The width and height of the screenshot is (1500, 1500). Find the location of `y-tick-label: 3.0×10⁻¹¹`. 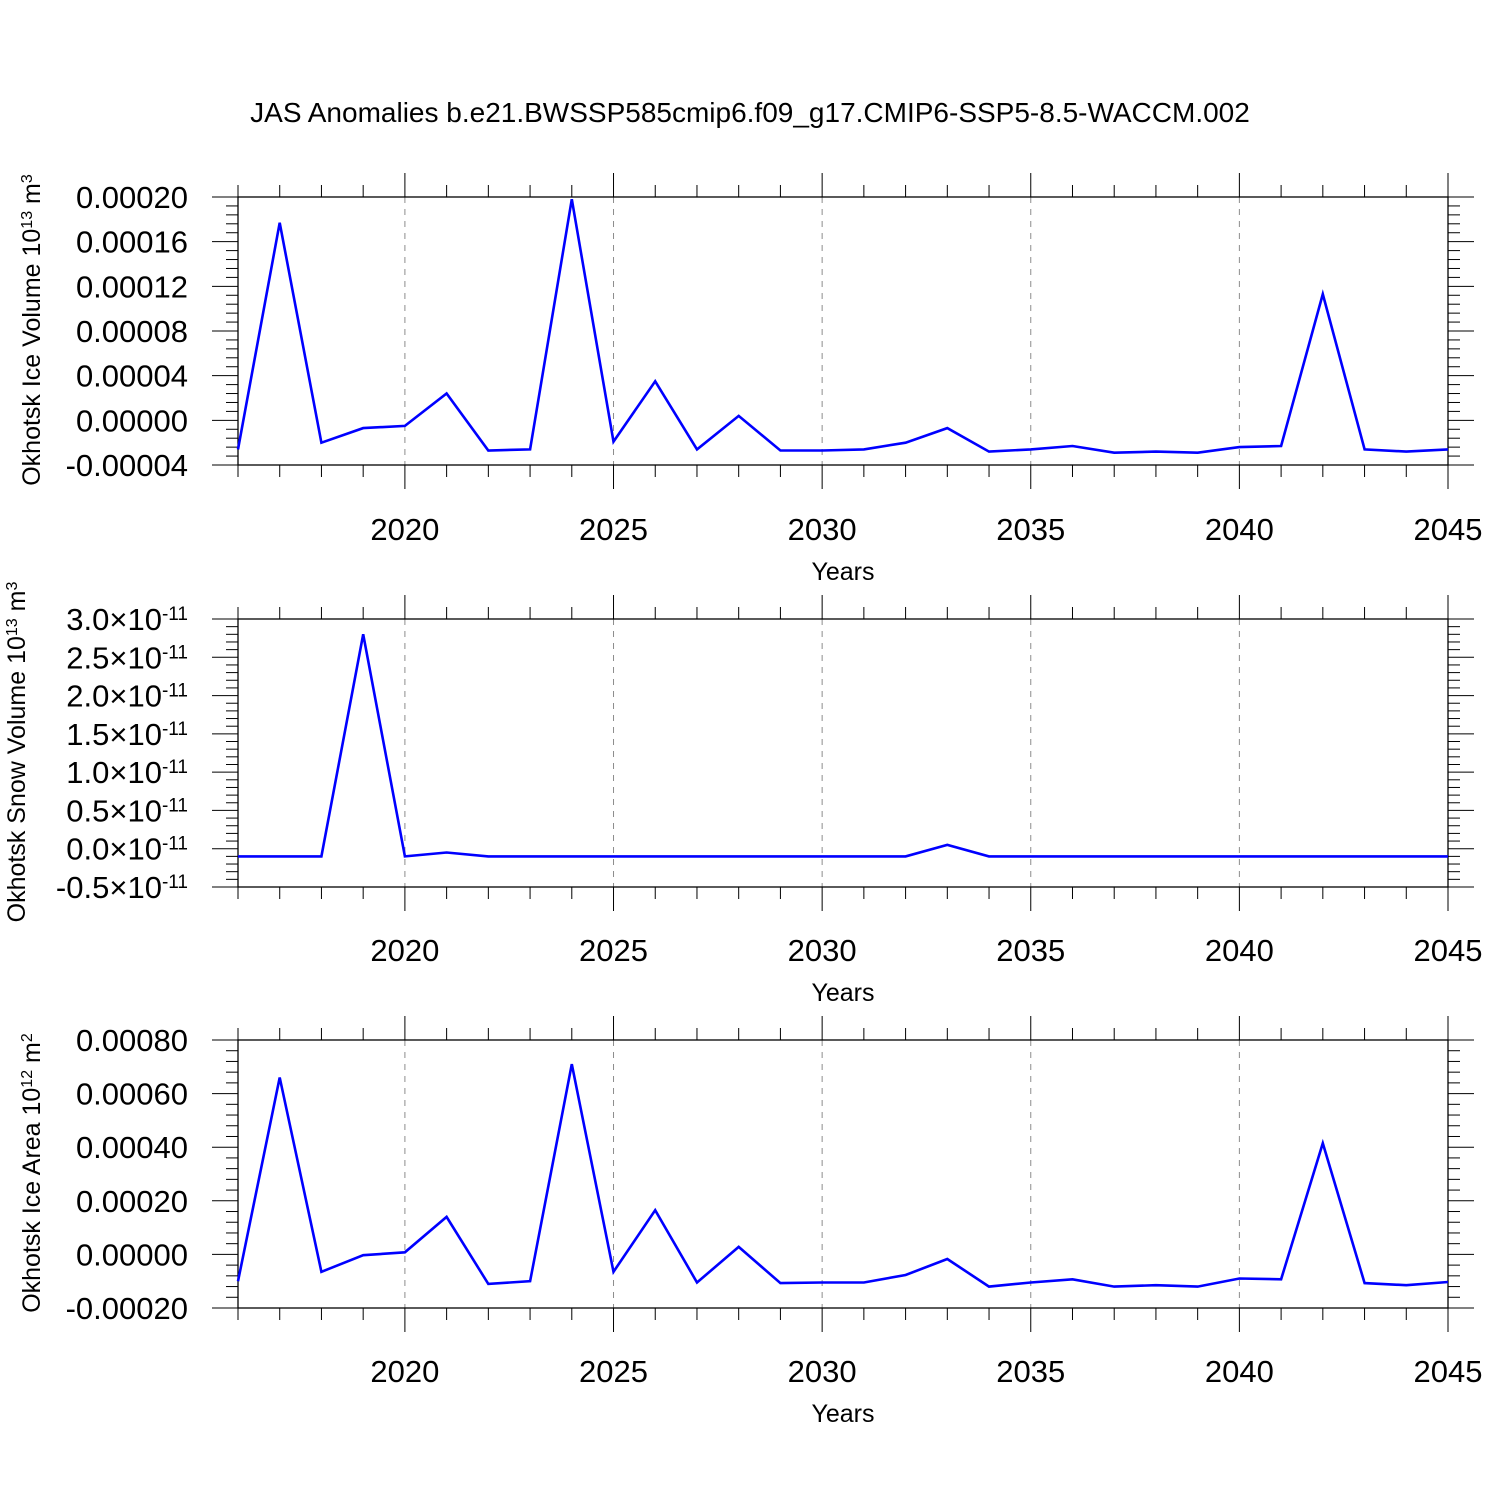

y-tick-label: 3.0×10⁻¹¹ is located at coordinates (127, 619).